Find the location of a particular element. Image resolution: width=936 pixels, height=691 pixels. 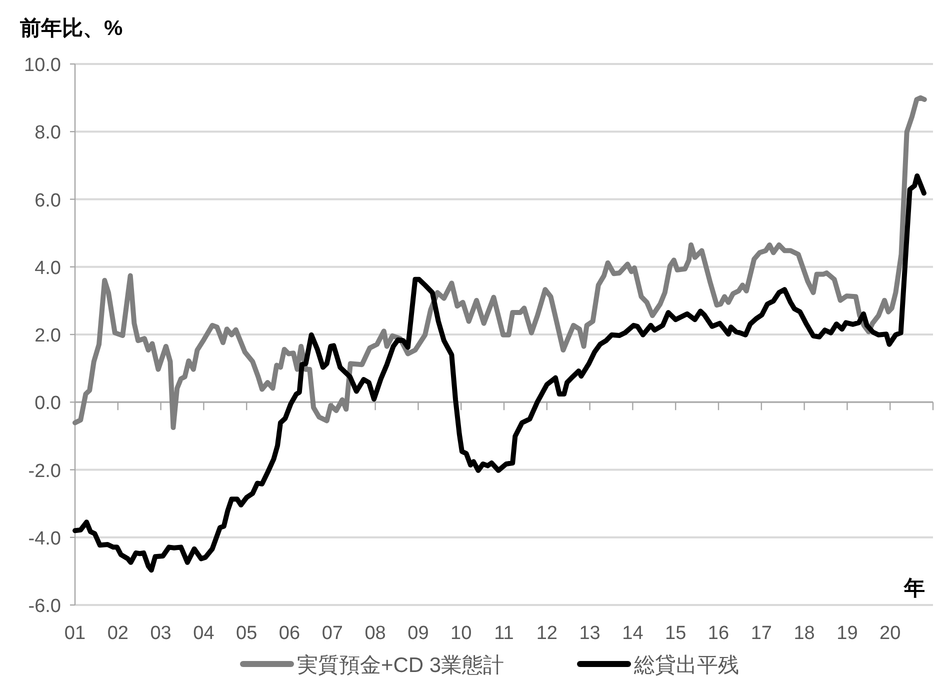

x-tick-label: 12 is located at coordinates (547, 633).